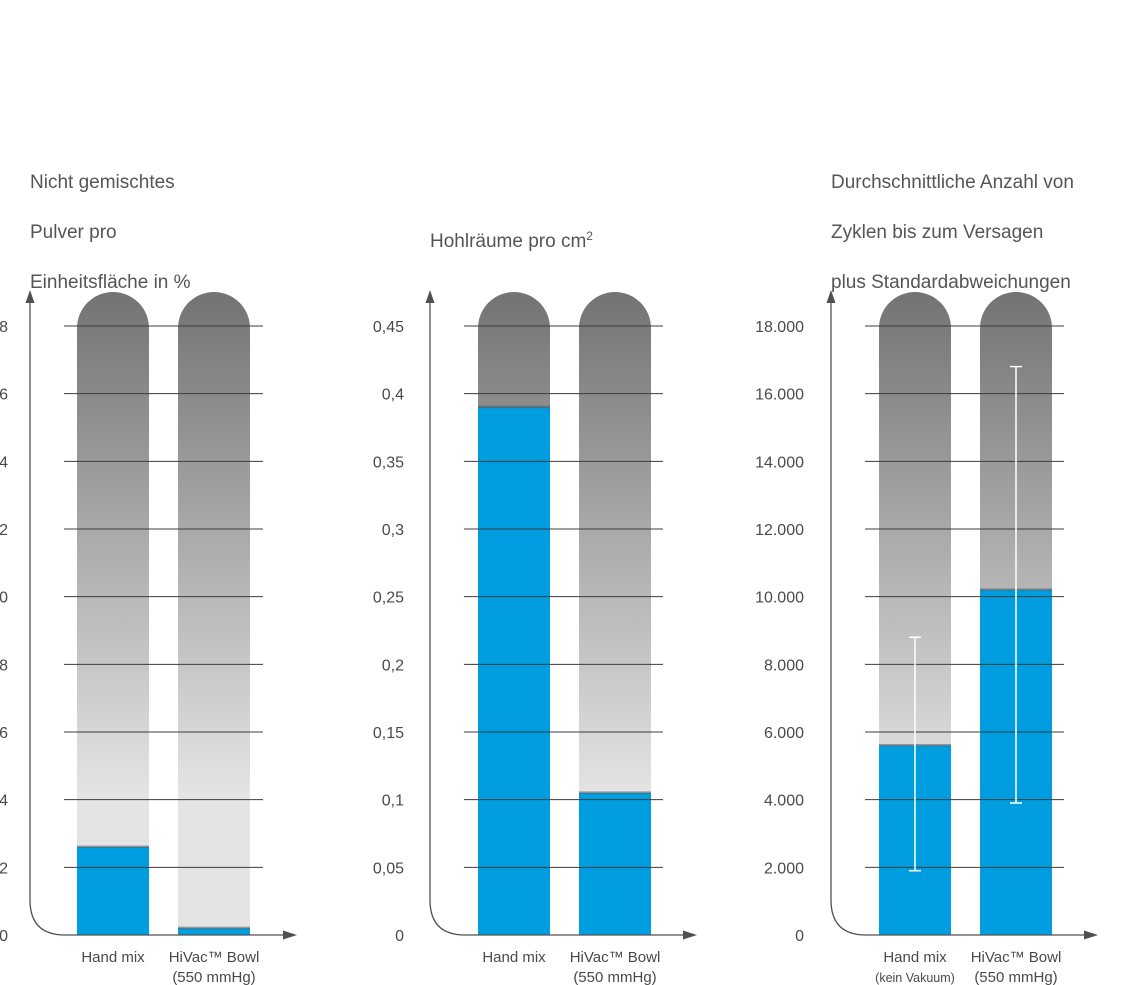  I want to click on chart-1-tick-label-4: 8, so click(4, 665).